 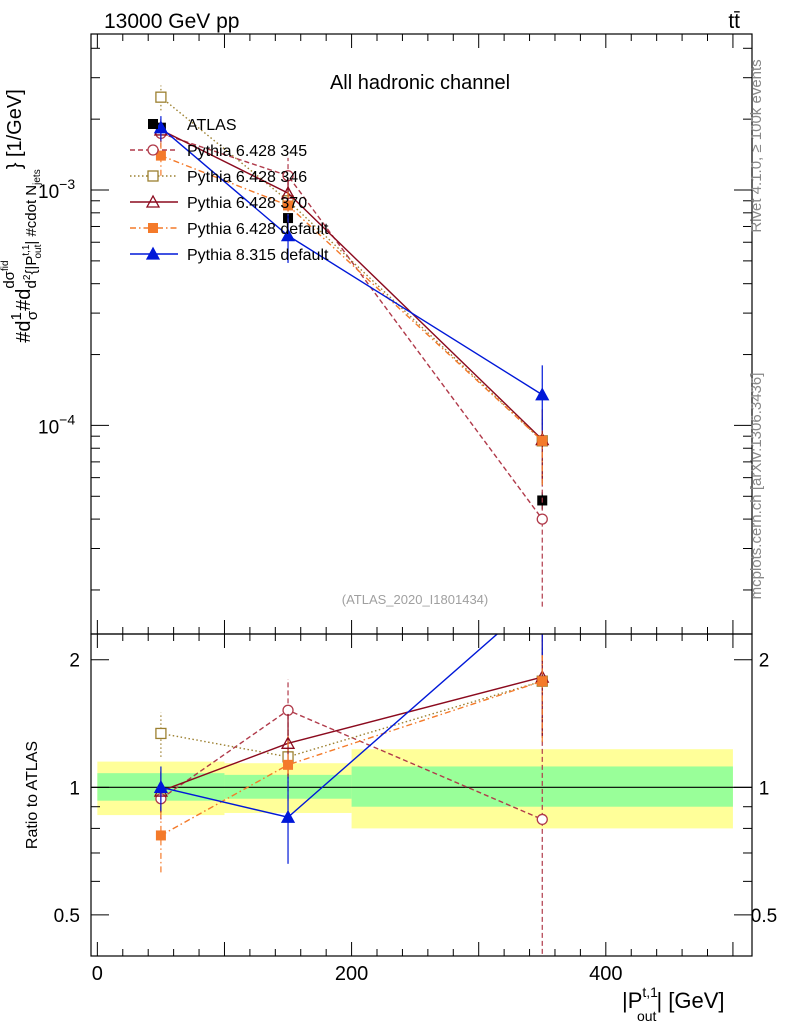 What do you see at coordinates (690, 1000) in the screenshot?
I see `x-label-unit: | [GeV]` at bounding box center [690, 1000].